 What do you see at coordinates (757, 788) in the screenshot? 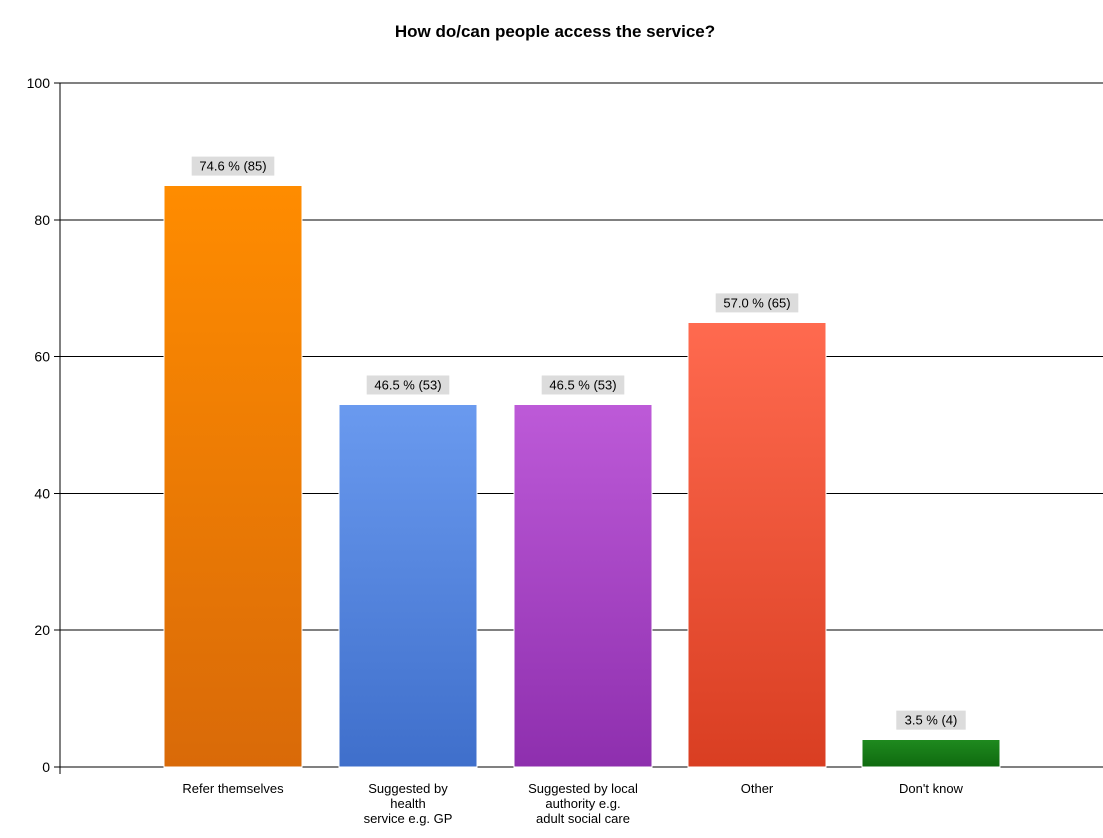
I see `category-label: Other` at bounding box center [757, 788].